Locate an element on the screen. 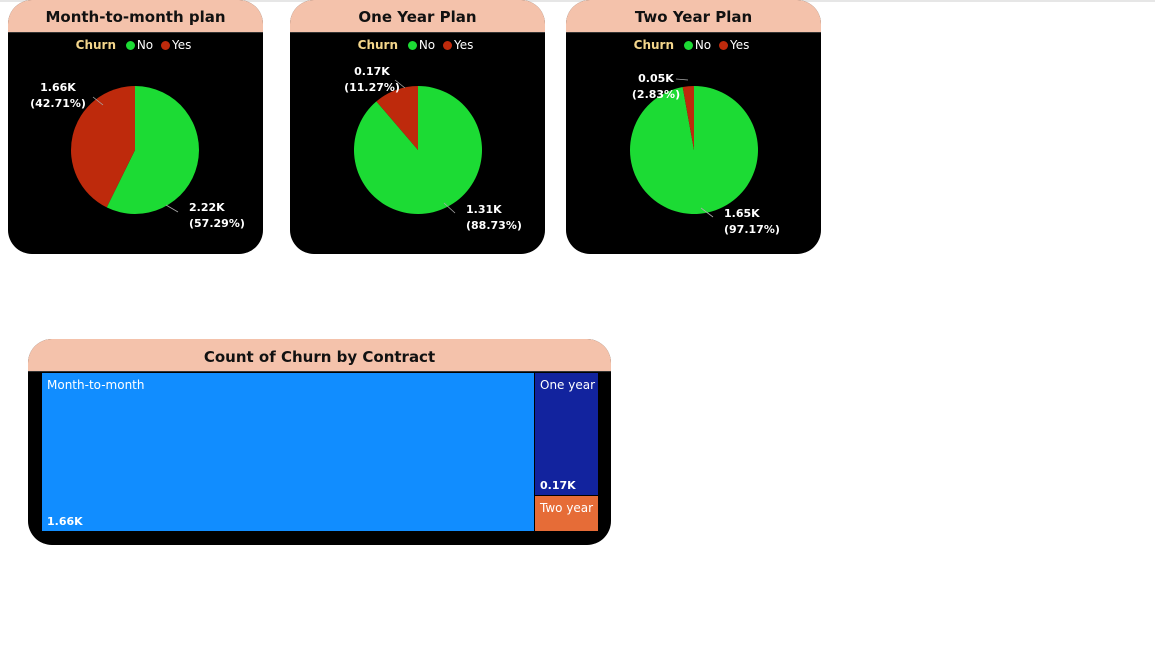 Image resolution: width=1155 pixels, height=649 pixels. card-header: One Year Plan is located at coordinates (417, 16).